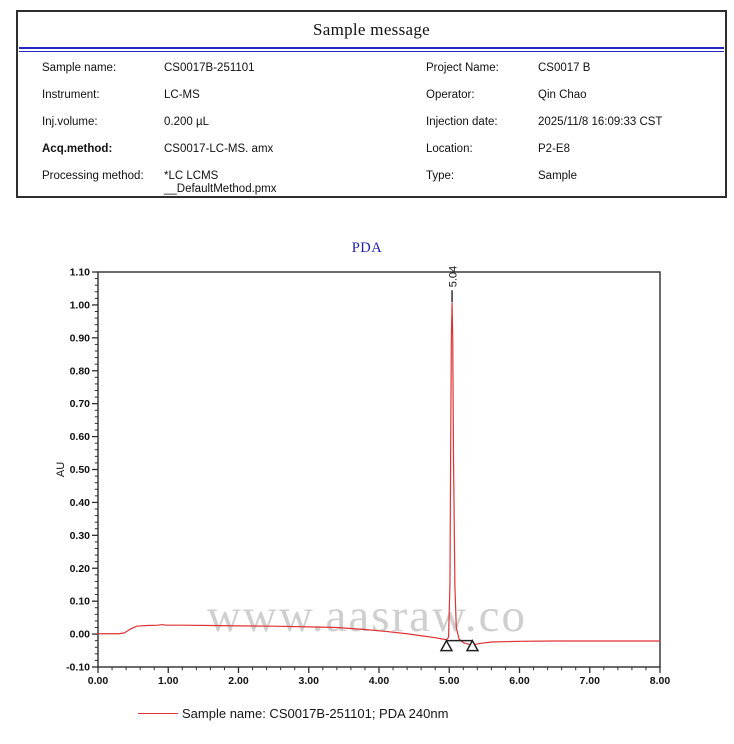 The image size is (734, 744). What do you see at coordinates (158, 713) in the screenshot?
I see `legend-line-swatch` at bounding box center [158, 713].